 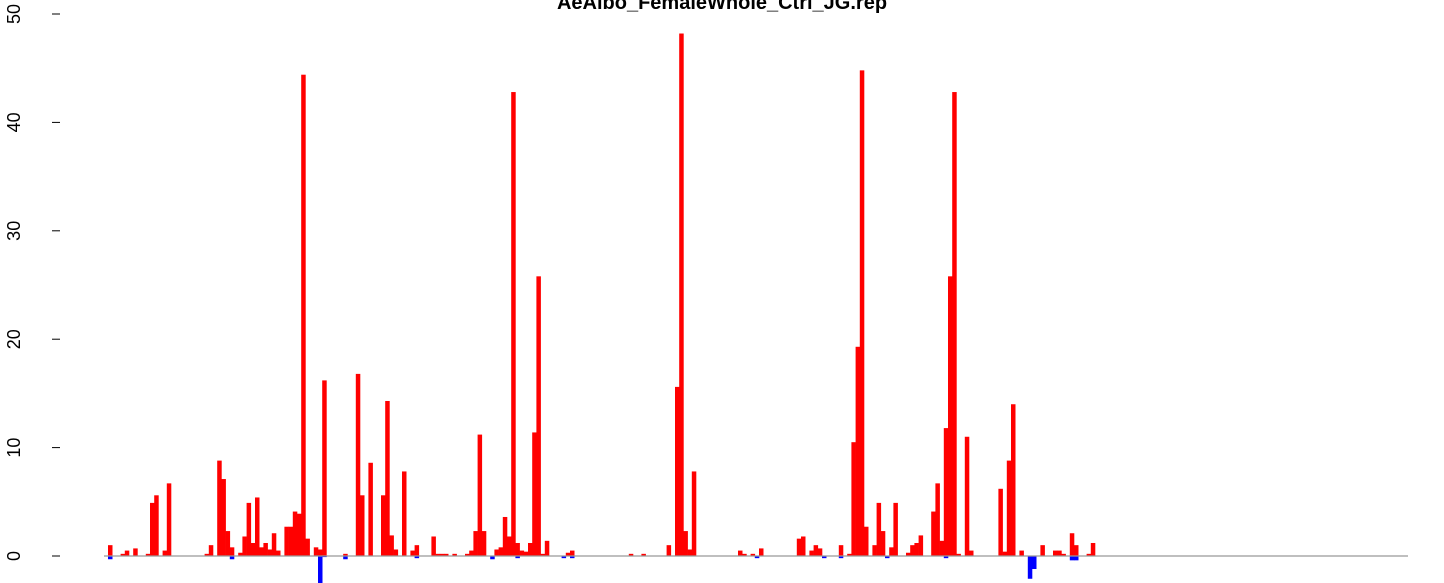 I want to click on y-tick-label: 0, so click(x=14, y=556).